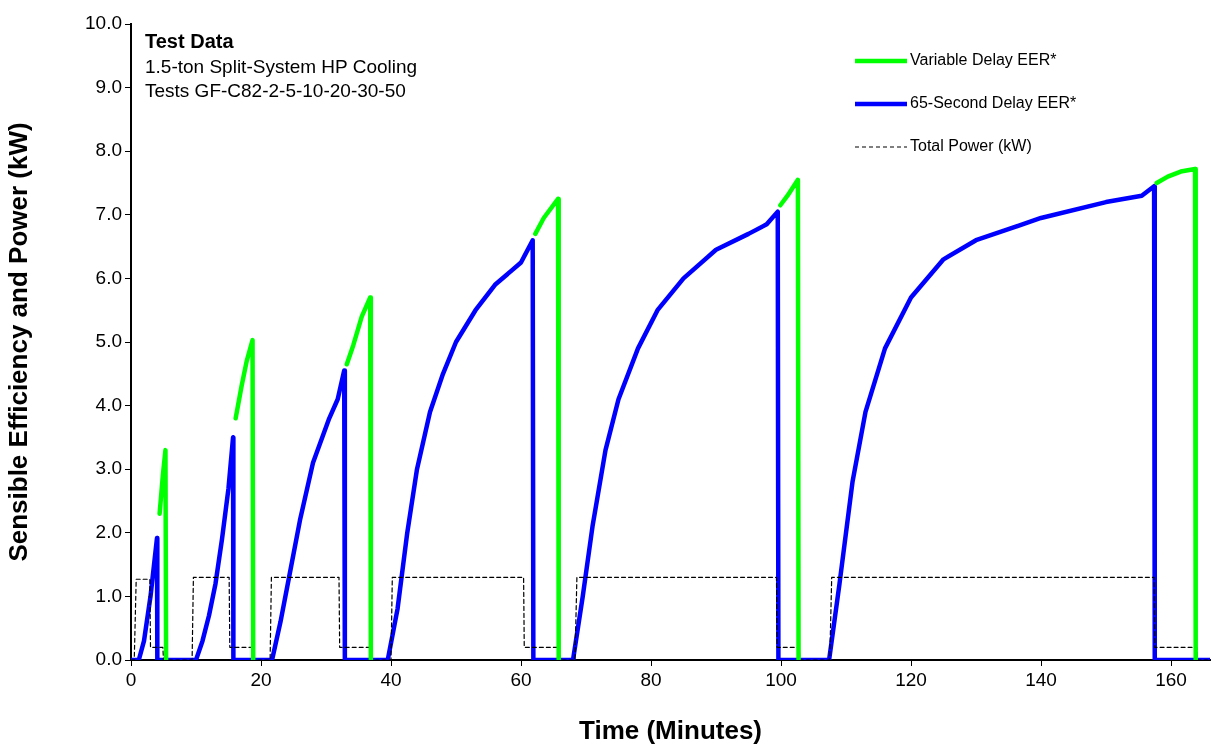 The width and height of the screenshot is (1213, 751). I want to click on x-tick-label: 140, so click(1041, 679).